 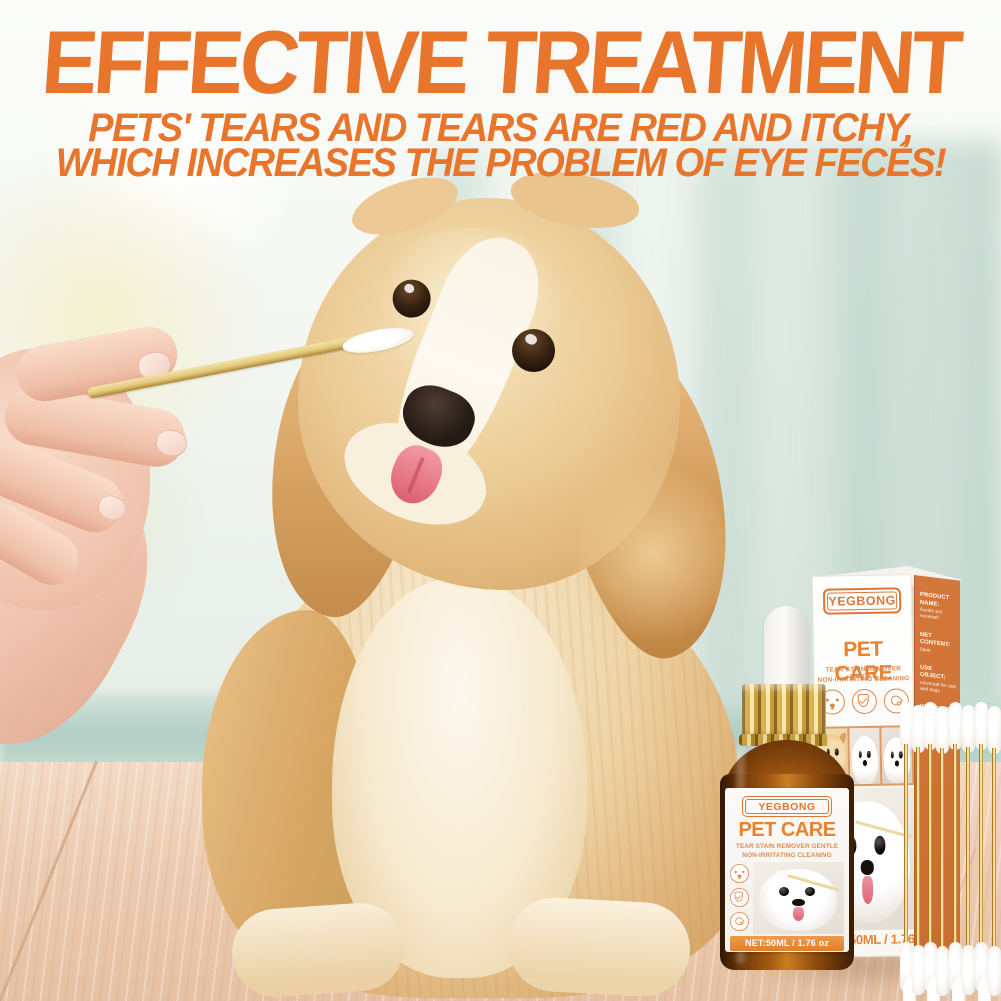 What do you see at coordinates (739, 921) in the screenshot?
I see `water-drop-icon` at bounding box center [739, 921].